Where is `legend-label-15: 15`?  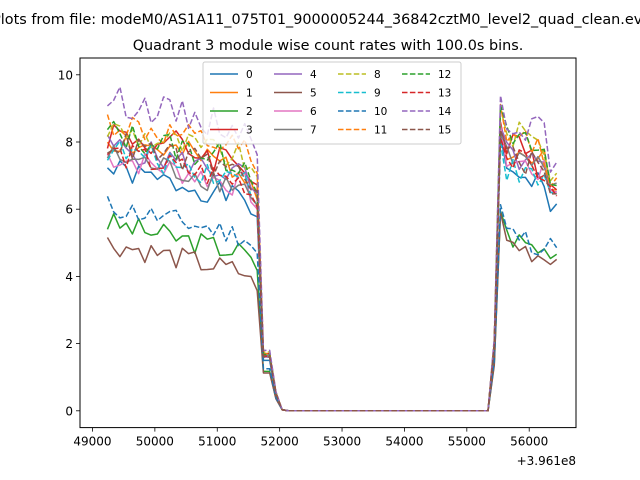 legend-label-15: 15 is located at coordinates (444, 131).